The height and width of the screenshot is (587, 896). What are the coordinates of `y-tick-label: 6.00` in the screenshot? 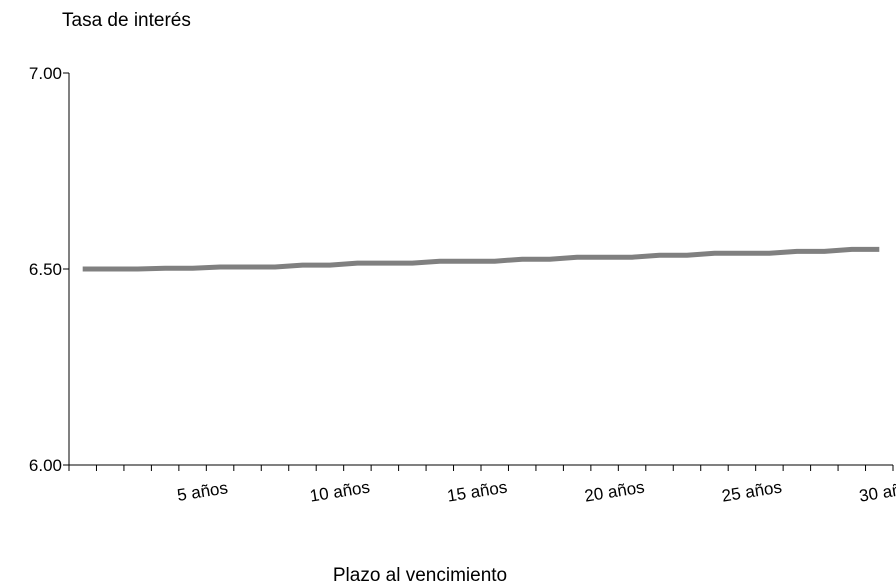 It's located at (45, 465).